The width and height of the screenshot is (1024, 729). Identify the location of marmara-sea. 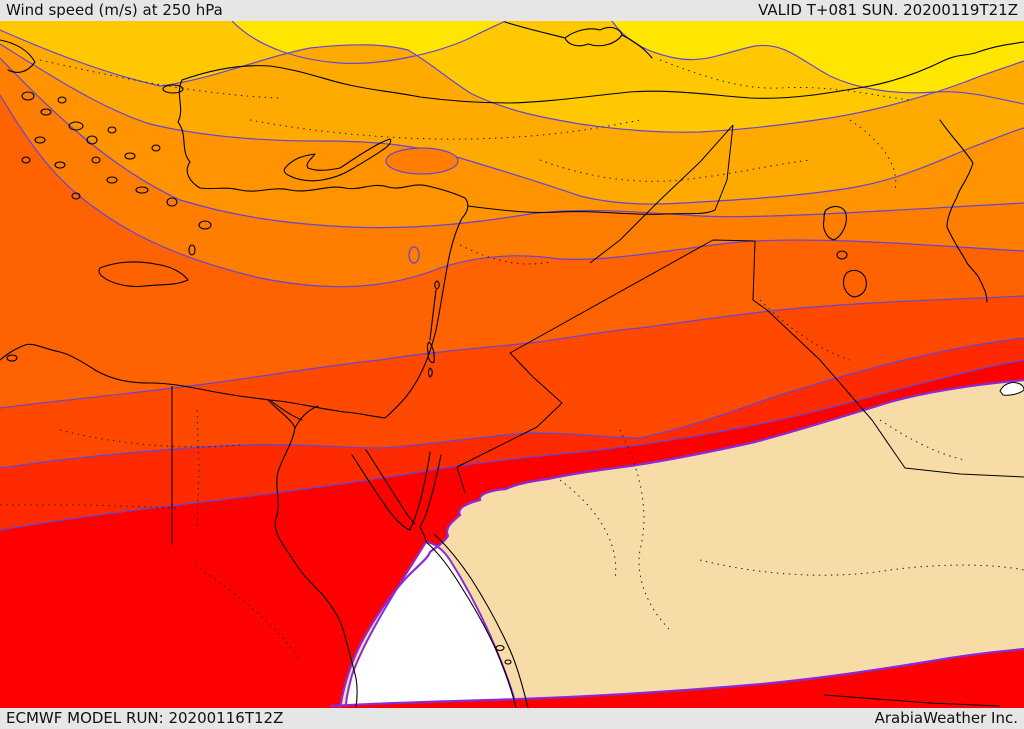
(173, 89).